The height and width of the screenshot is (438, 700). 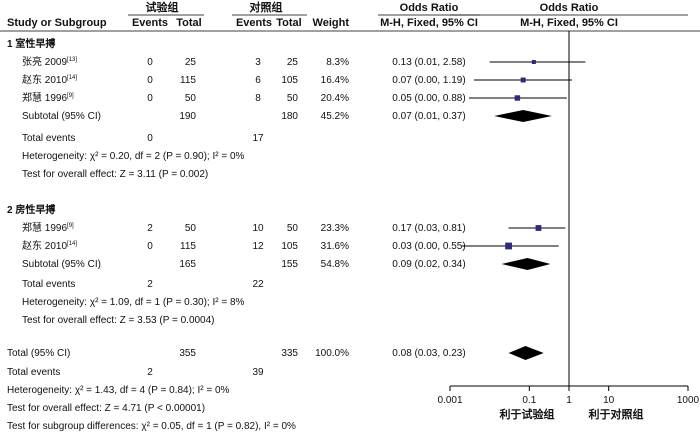 What do you see at coordinates (258, 98) in the screenshot?
I see `ctl-events: 8` at bounding box center [258, 98].